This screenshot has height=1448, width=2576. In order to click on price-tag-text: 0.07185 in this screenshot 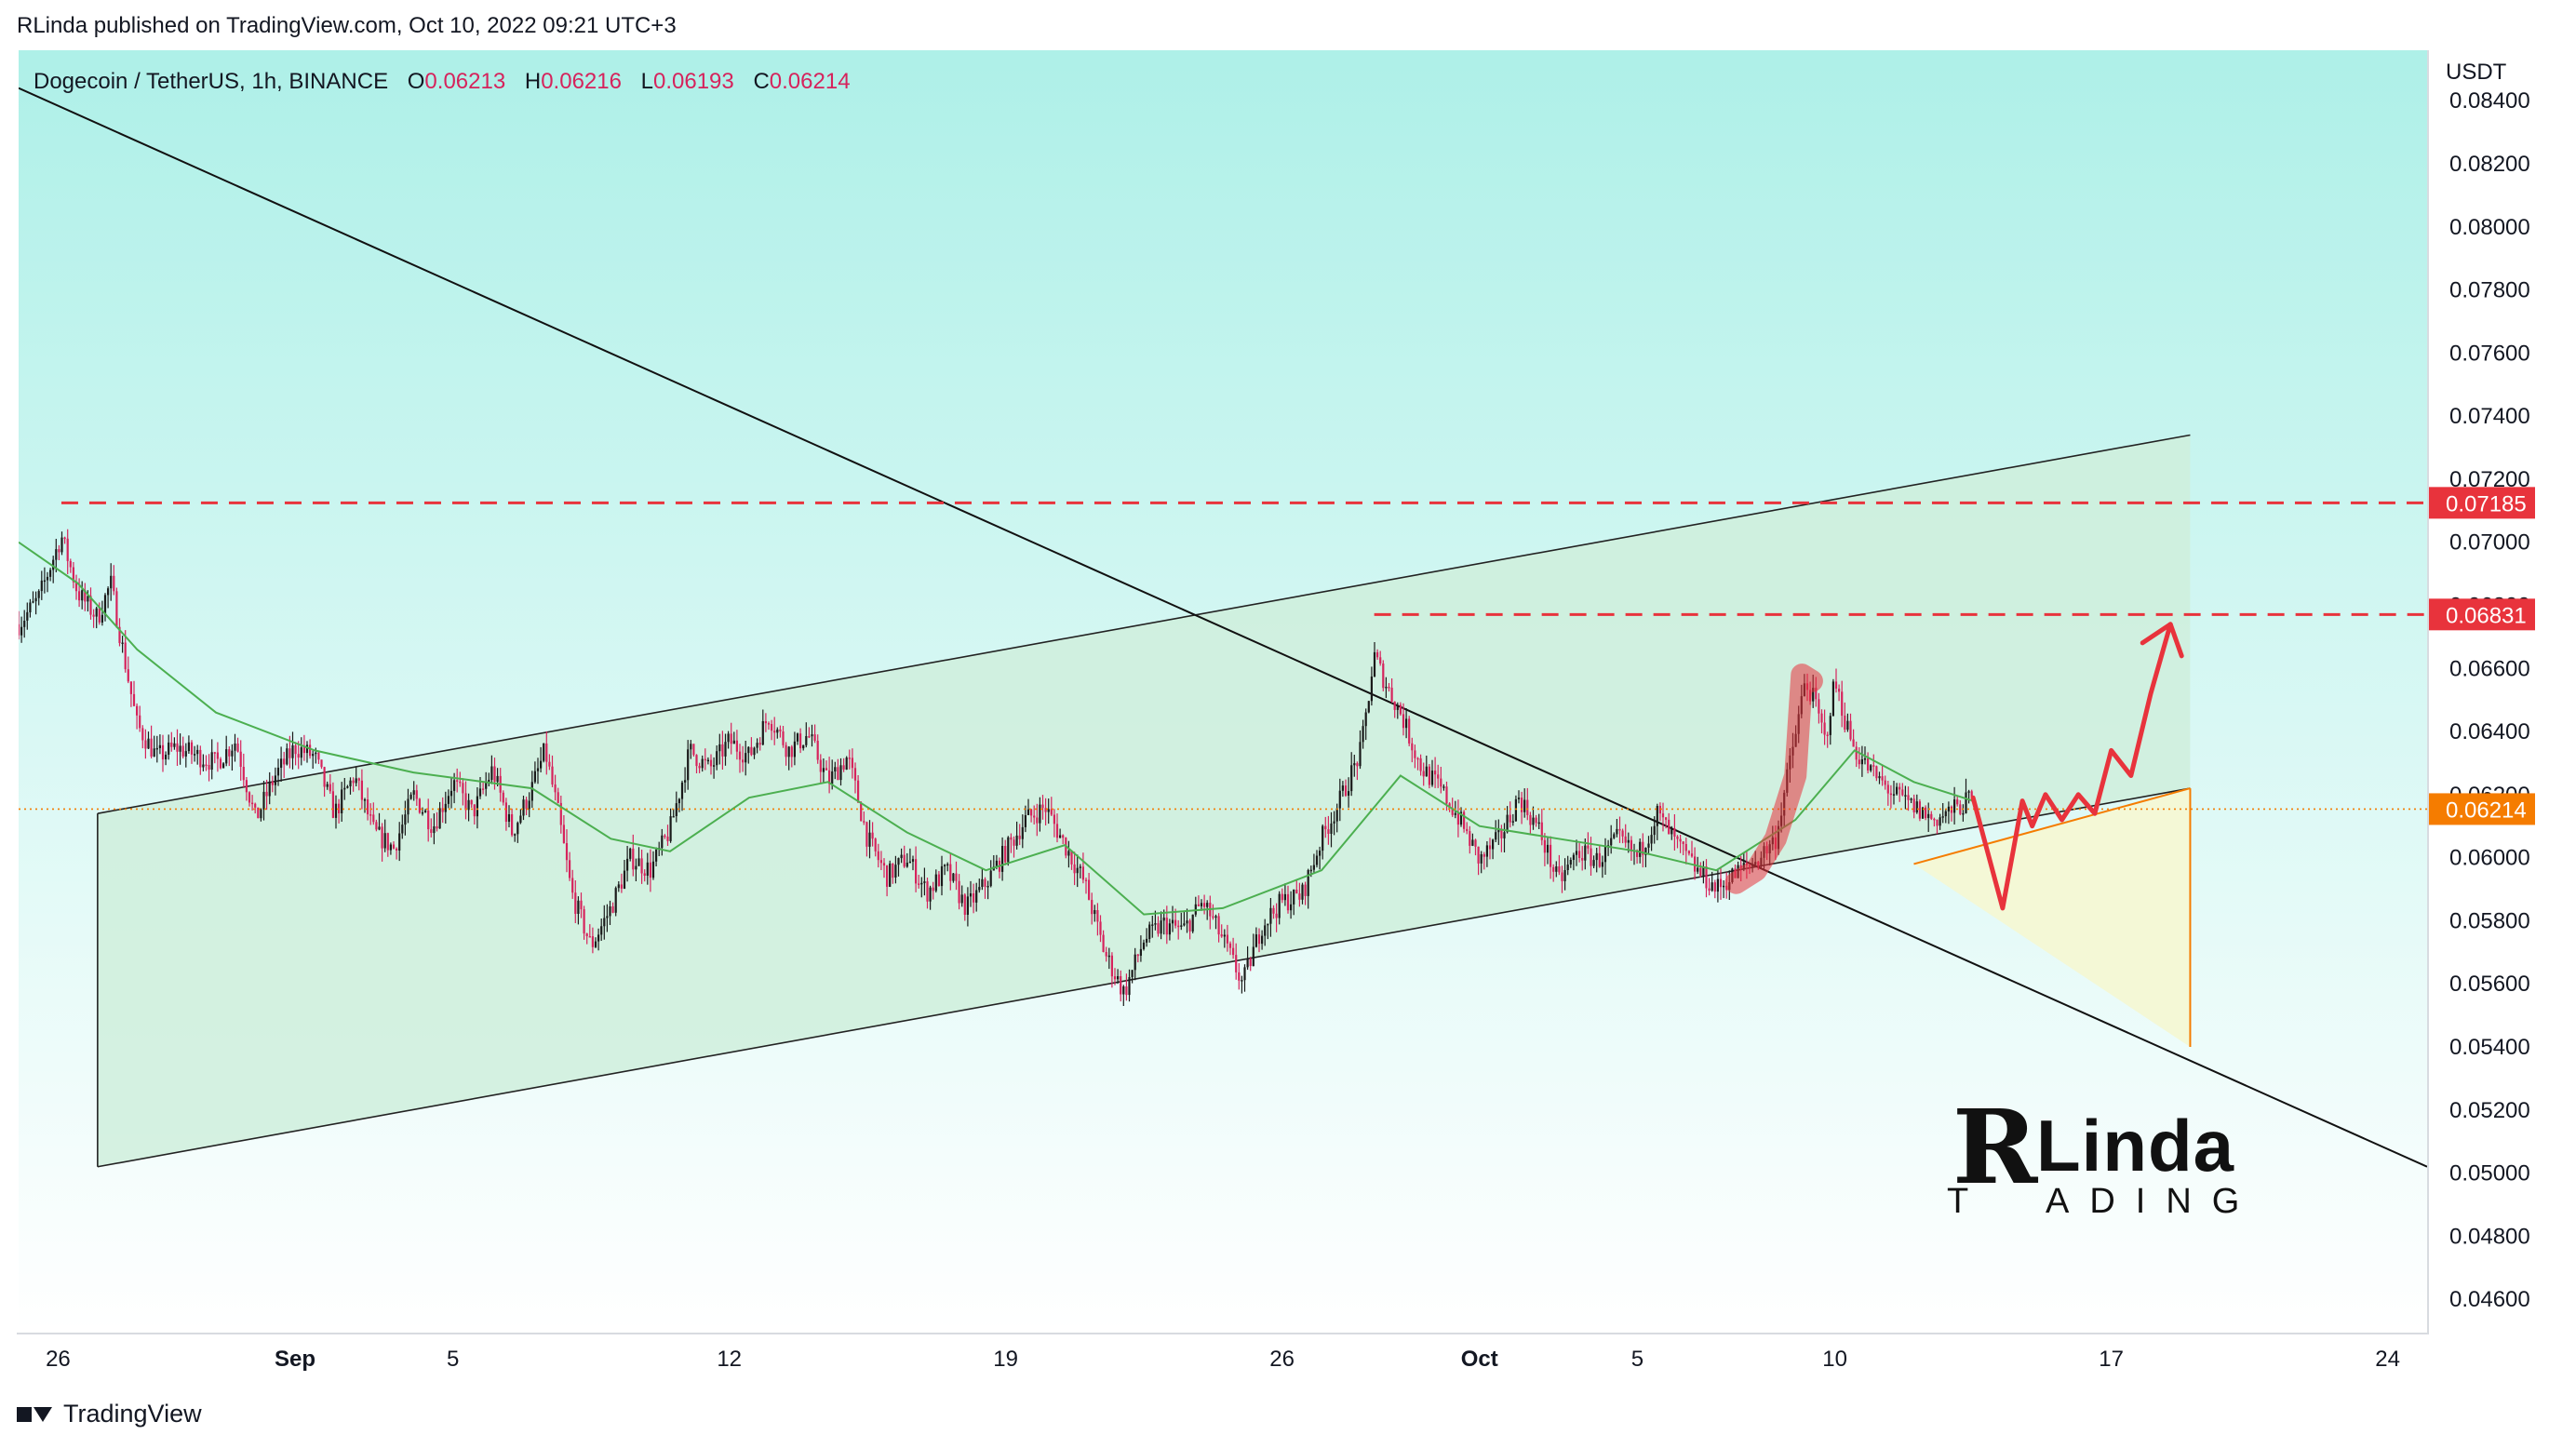, I will do `click(2486, 503)`.